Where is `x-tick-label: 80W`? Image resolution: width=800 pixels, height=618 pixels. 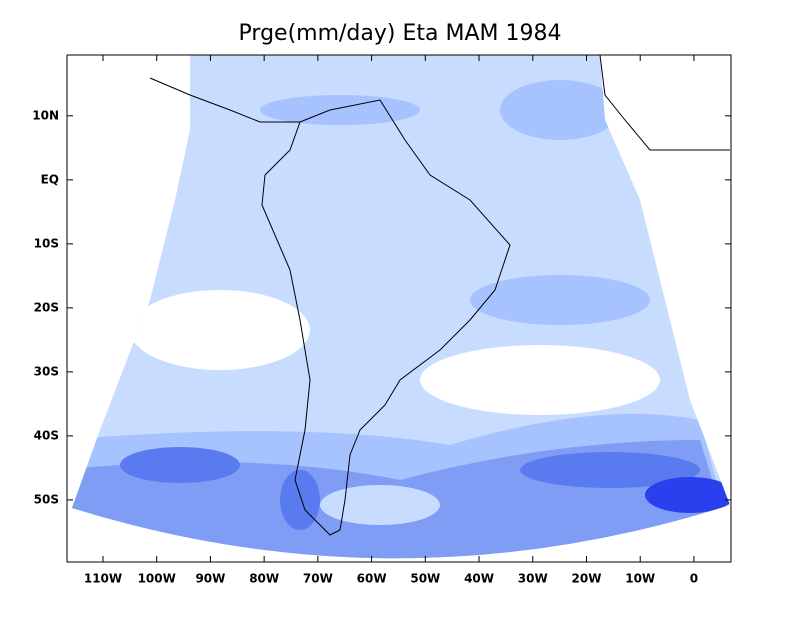 x-tick-label: 80W is located at coordinates (264, 579).